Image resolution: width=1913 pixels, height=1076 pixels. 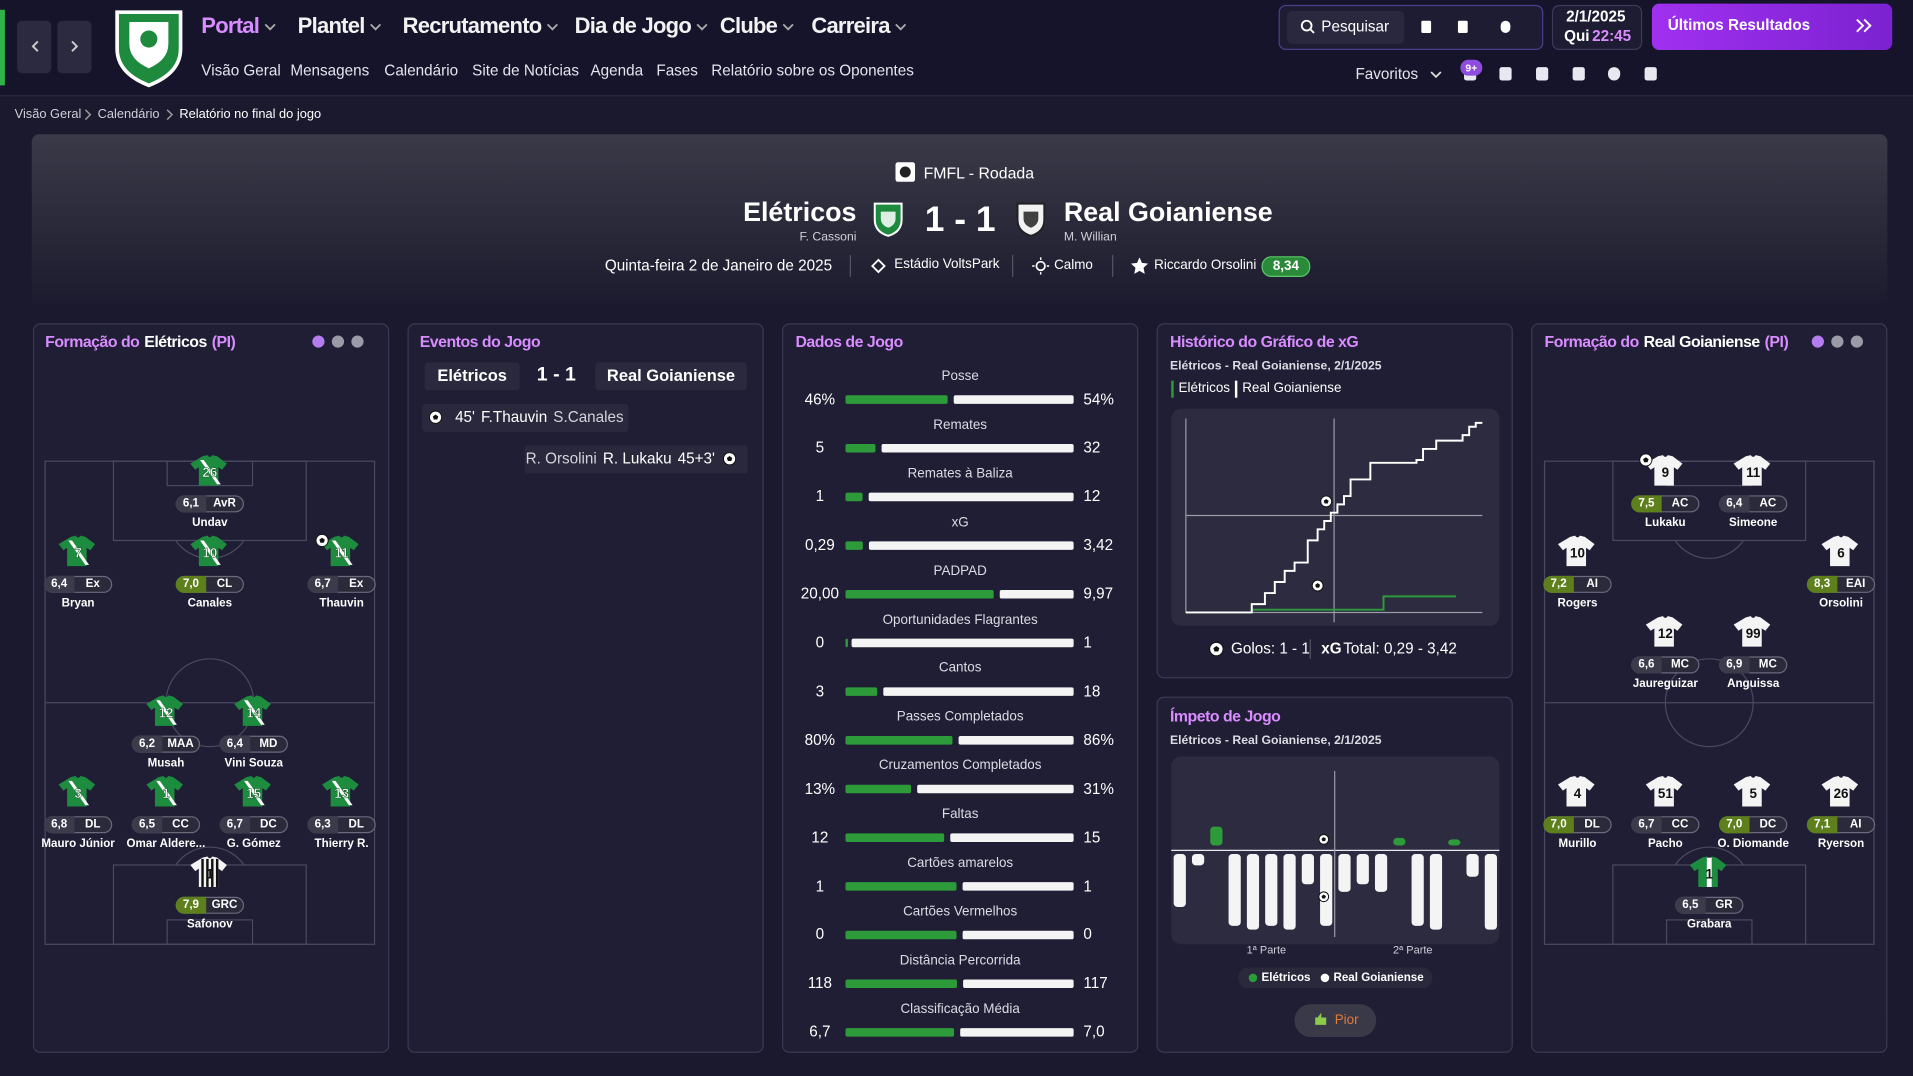 What do you see at coordinates (1840, 552) in the screenshot?
I see `shirt-number: 6` at bounding box center [1840, 552].